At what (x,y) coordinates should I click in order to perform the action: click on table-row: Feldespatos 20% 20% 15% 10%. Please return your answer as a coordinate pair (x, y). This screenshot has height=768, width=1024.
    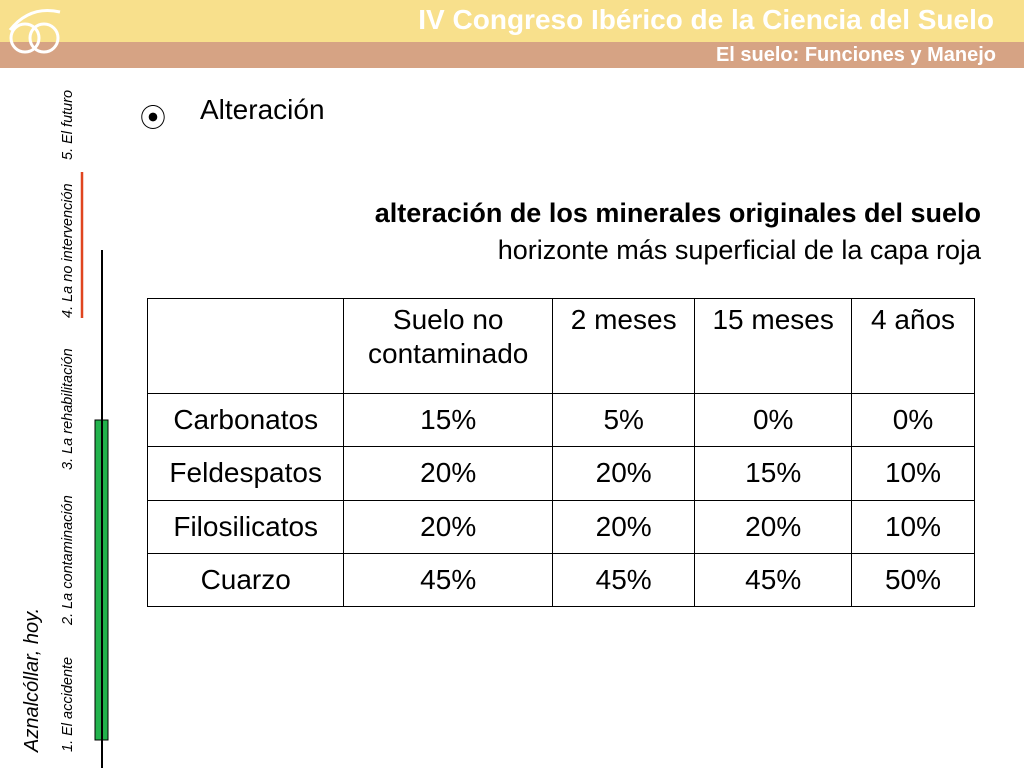
    Looking at the image, I should click on (560, 473).